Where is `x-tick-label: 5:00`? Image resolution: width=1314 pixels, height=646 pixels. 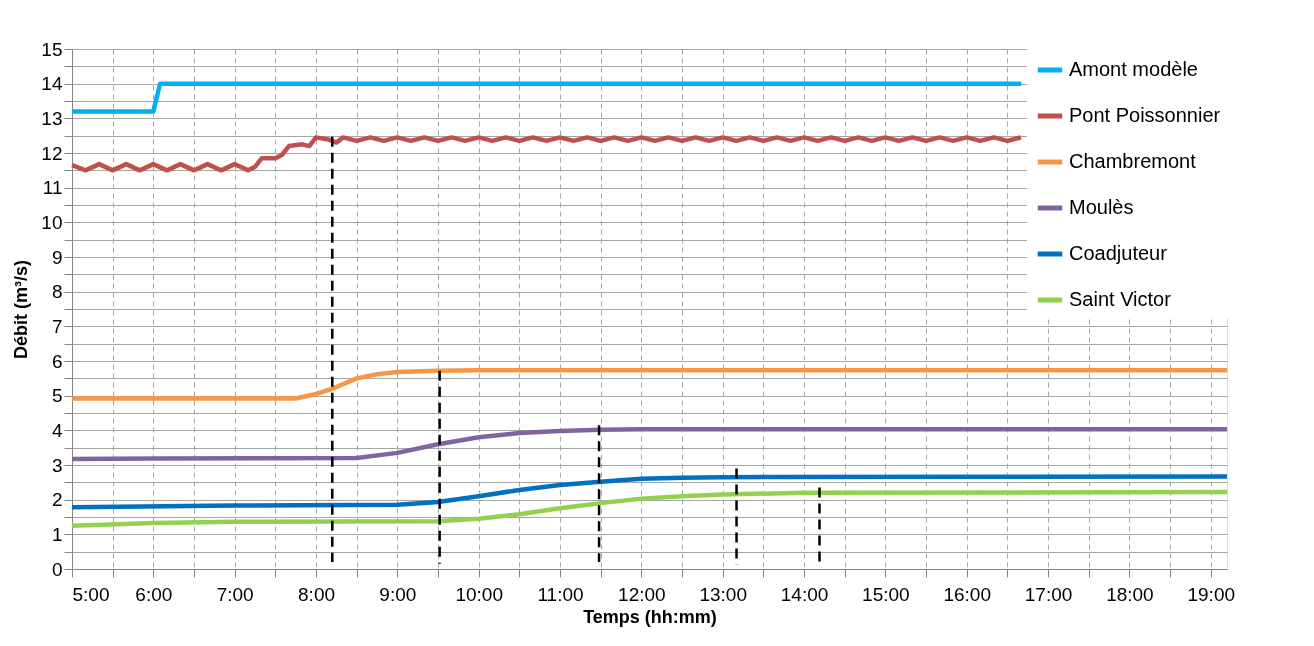
x-tick-label: 5:00 is located at coordinates (91, 594).